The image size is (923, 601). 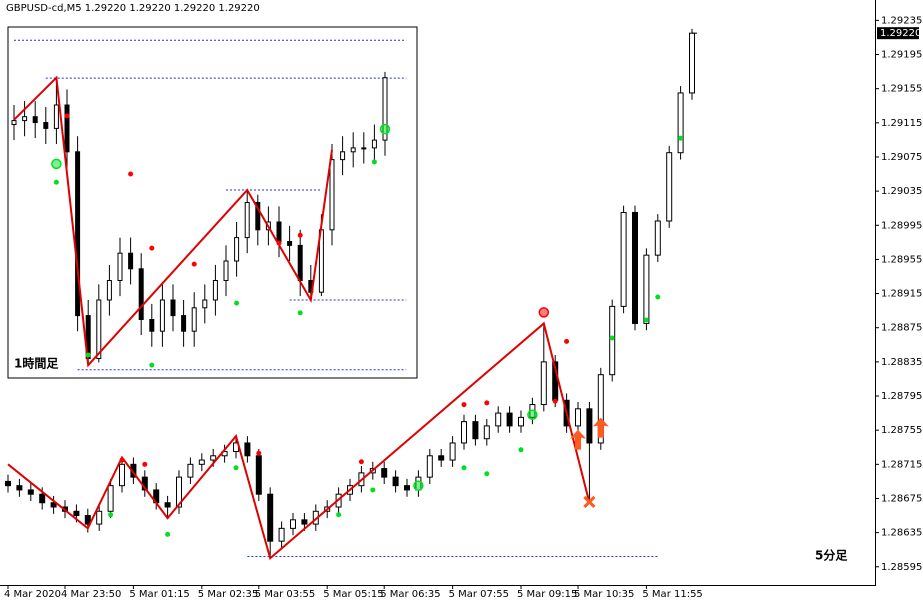 I want to click on buy-ring, so click(x=418, y=485).